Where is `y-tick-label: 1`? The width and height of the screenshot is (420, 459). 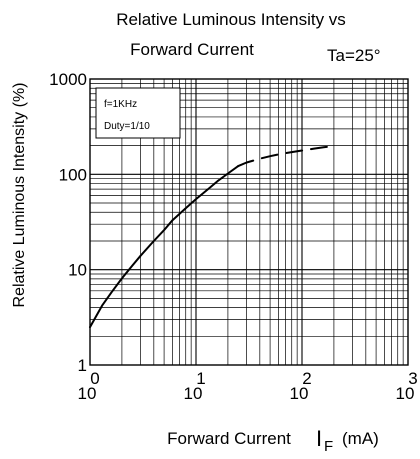
y-tick-label: 1 is located at coordinates (82, 365).